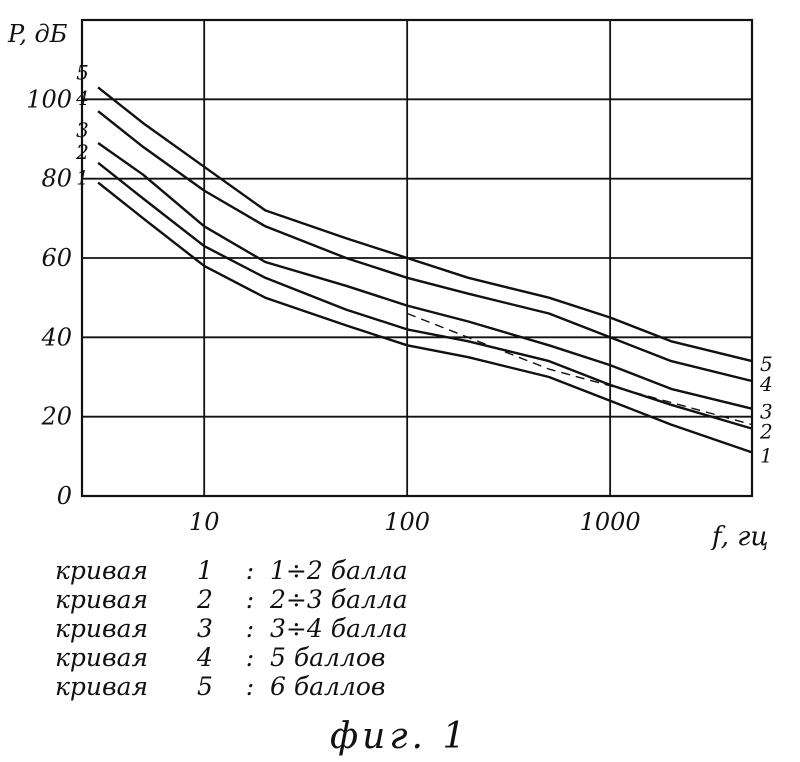 The height and width of the screenshot is (762, 800). I want to click on legend-row: кривая 1 : 1÷2 балла, so click(231, 570).